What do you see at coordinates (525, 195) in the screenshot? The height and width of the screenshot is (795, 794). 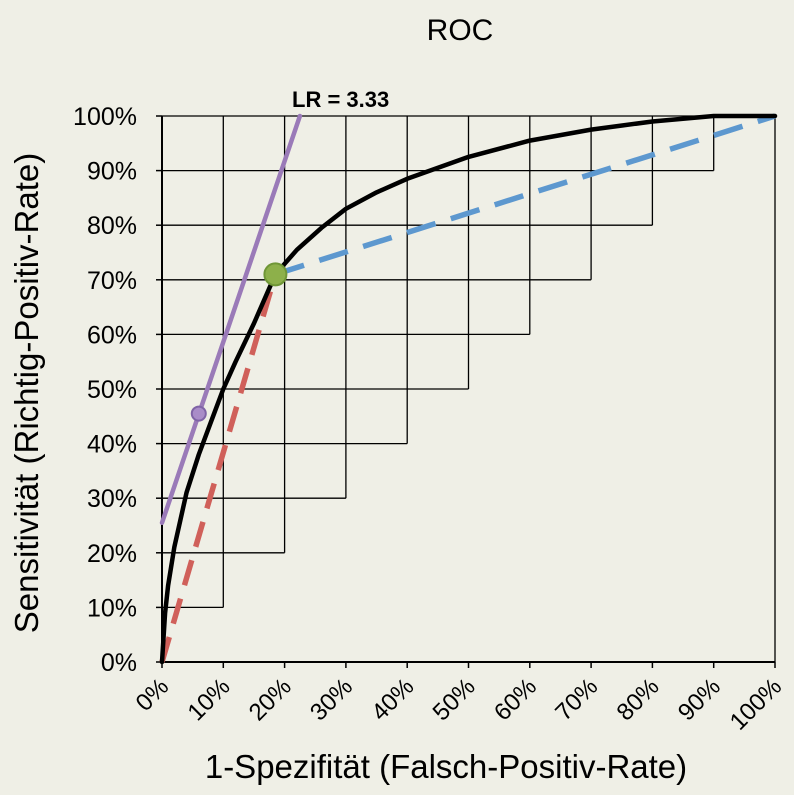 I see `series-dashed-from-point` at bounding box center [525, 195].